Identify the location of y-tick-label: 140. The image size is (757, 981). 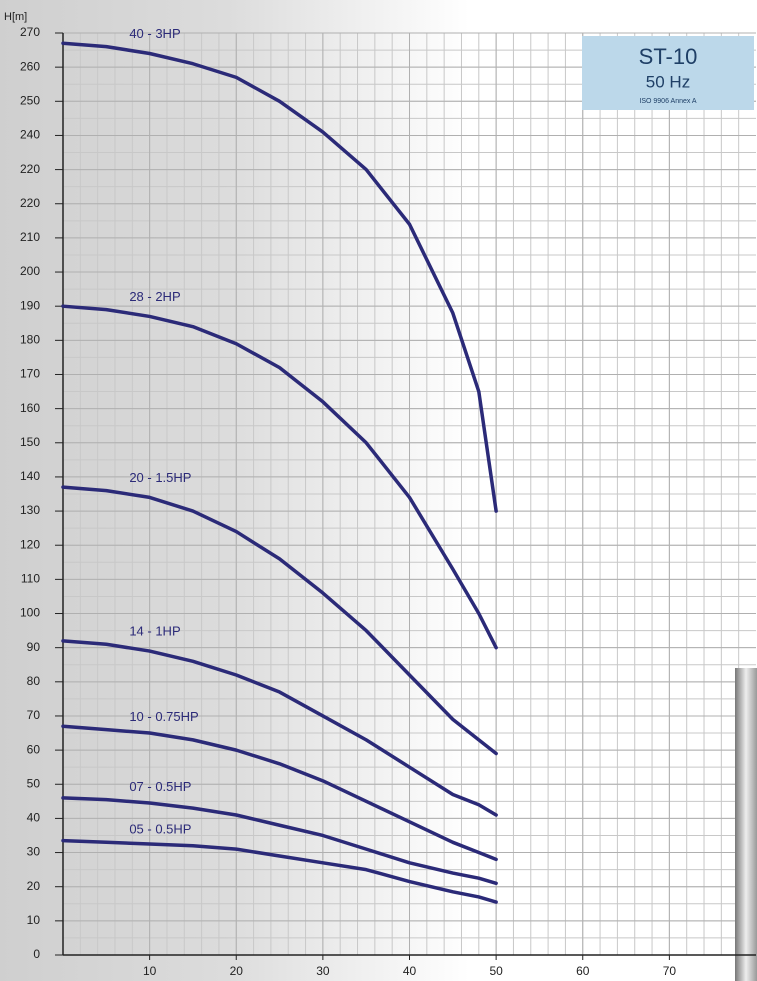
(30, 476).